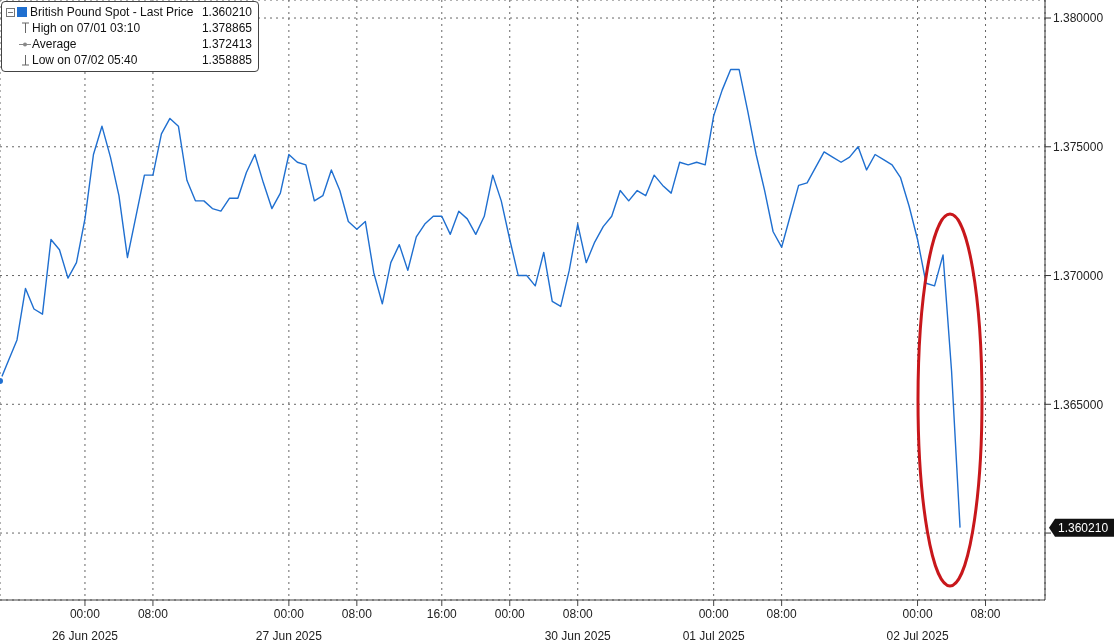 This screenshot has height=644, width=1114. What do you see at coordinates (1078, 404) in the screenshot?
I see `y-tick-label: 1.365000` at bounding box center [1078, 404].